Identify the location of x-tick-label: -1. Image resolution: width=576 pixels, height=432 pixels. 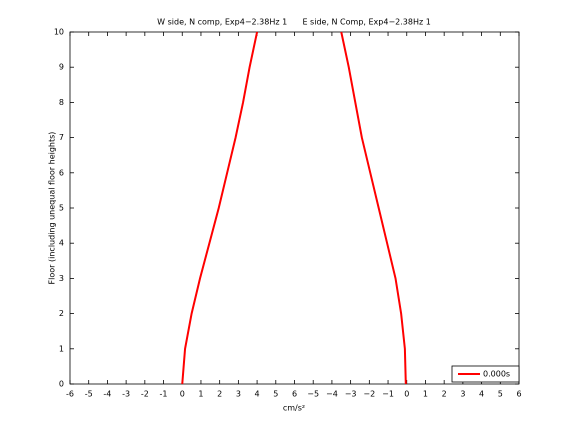
(164, 394).